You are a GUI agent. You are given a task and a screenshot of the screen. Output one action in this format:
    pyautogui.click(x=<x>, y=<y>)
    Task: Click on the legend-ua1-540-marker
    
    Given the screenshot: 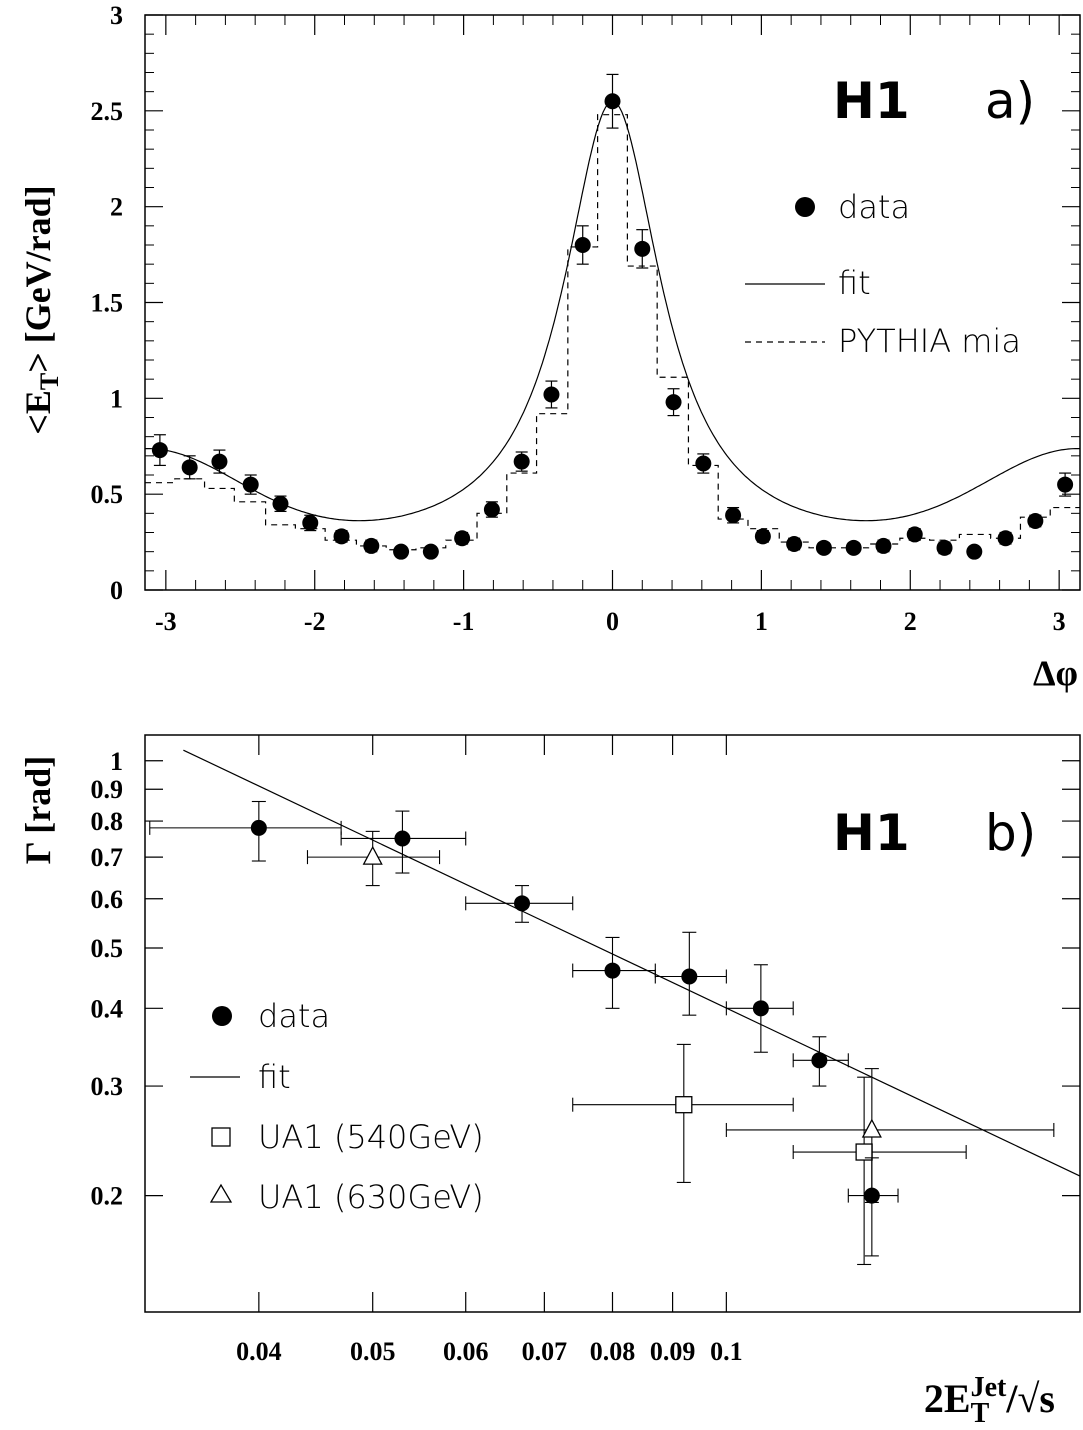 What is the action you would take?
    pyautogui.click(x=221, y=1137)
    